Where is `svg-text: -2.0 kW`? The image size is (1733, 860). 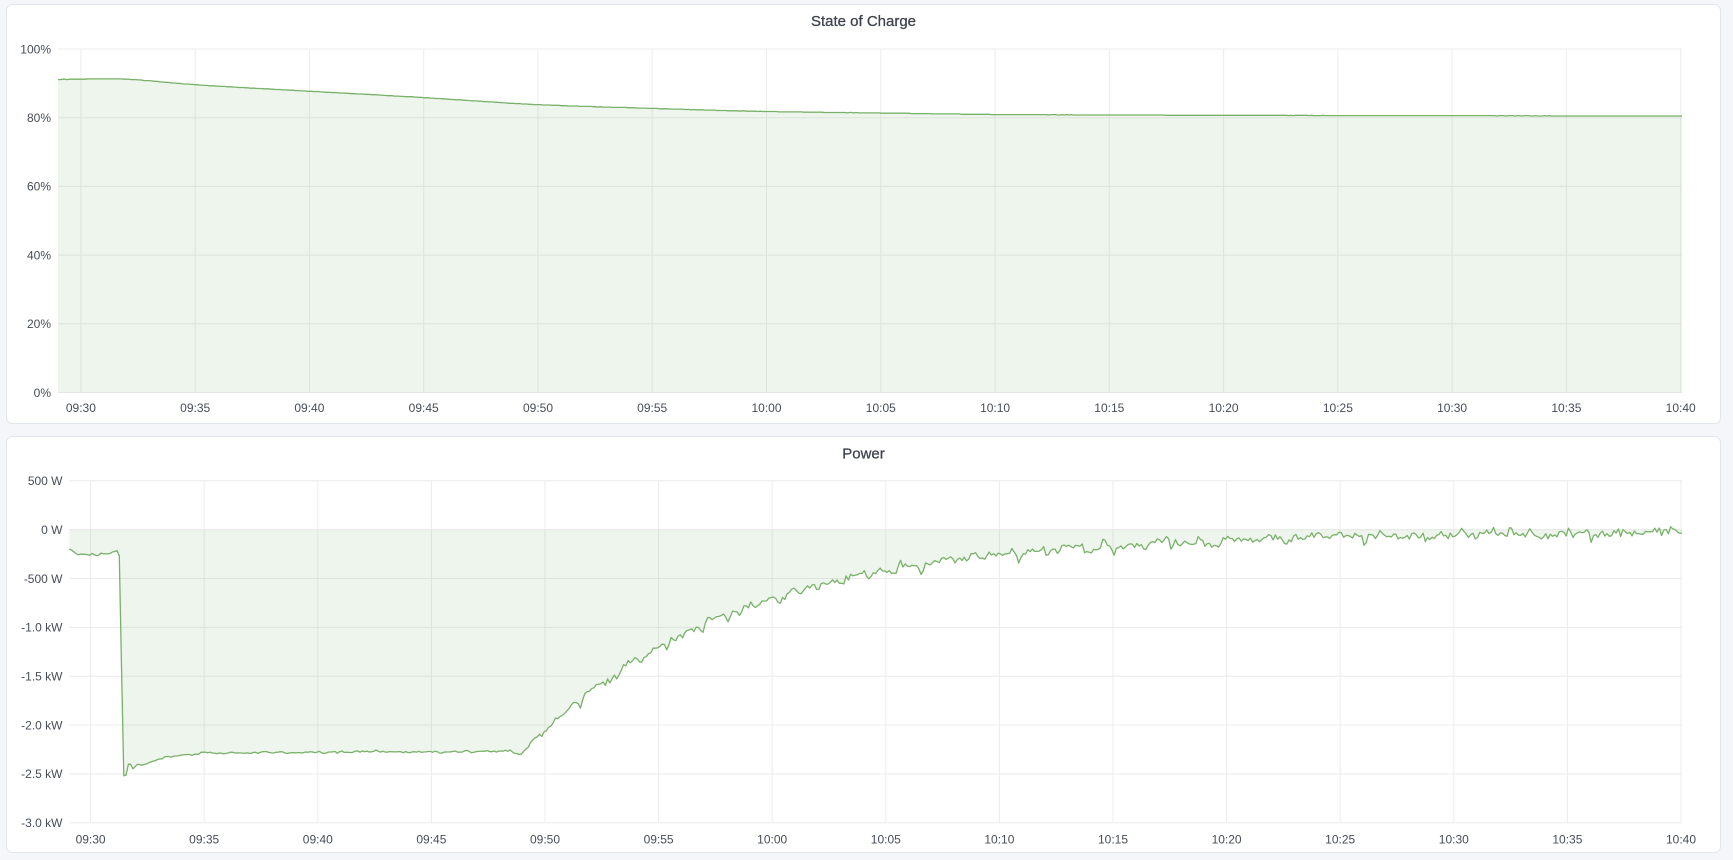
svg-text: -2.0 kW is located at coordinates (42, 725).